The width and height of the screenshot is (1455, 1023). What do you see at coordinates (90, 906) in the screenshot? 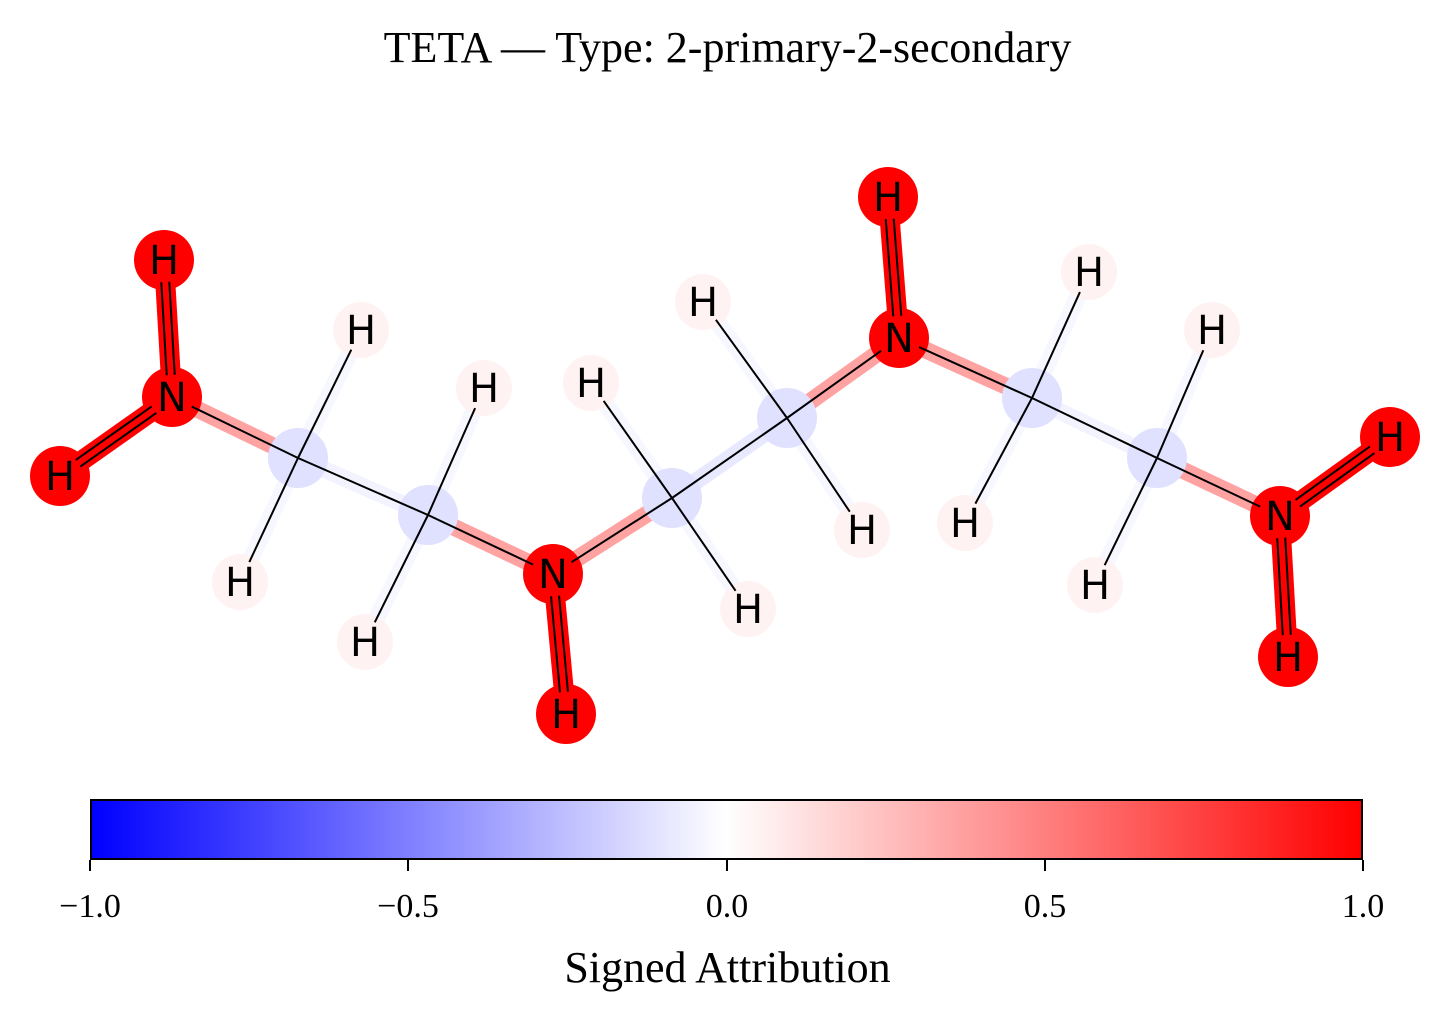
I see `colorbar-tick-label: −1.0` at bounding box center [90, 906].